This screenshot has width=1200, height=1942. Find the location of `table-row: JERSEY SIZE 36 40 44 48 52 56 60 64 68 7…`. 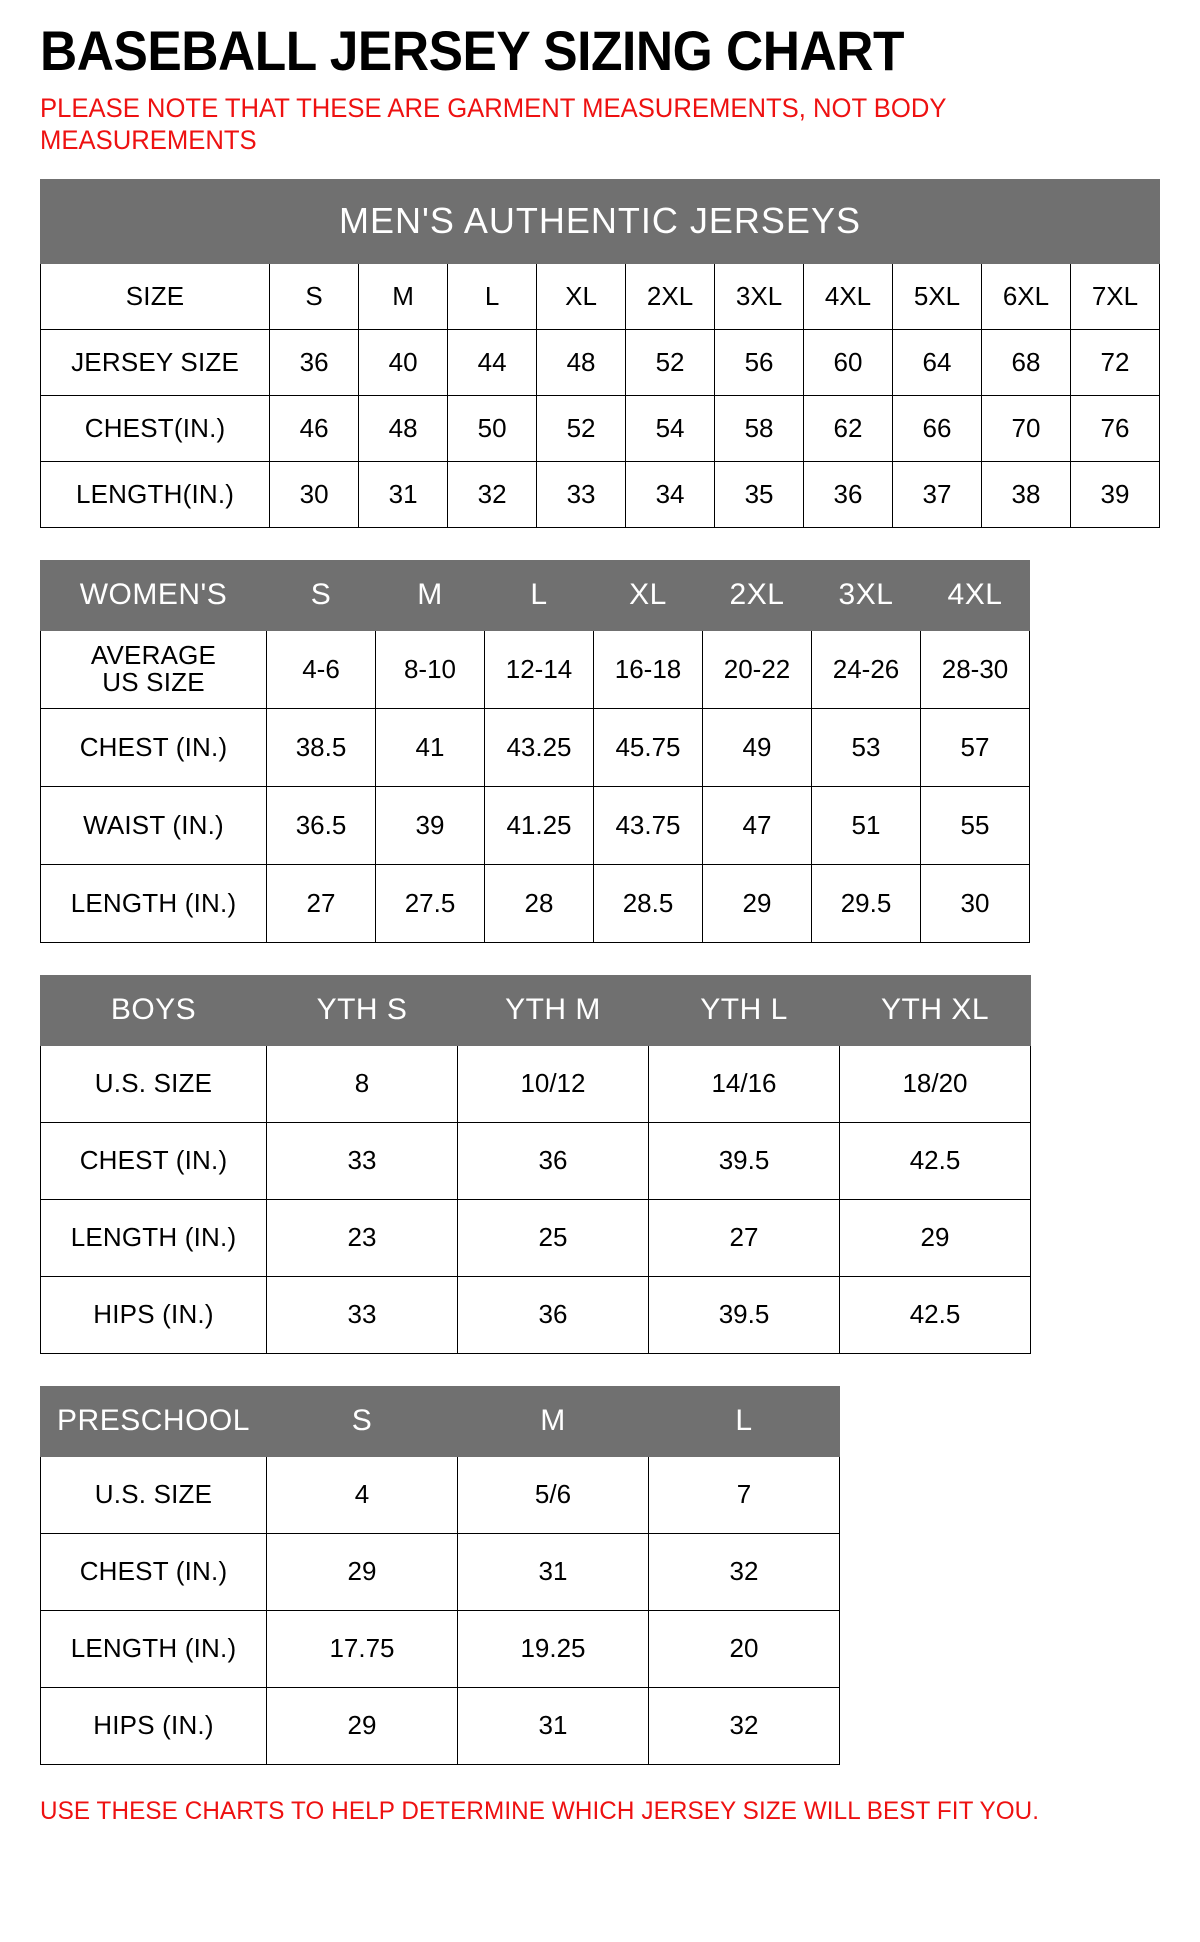

table-row: JERSEY SIZE 36 40 44 48 52 56 60 64 68 7… is located at coordinates (600, 362).